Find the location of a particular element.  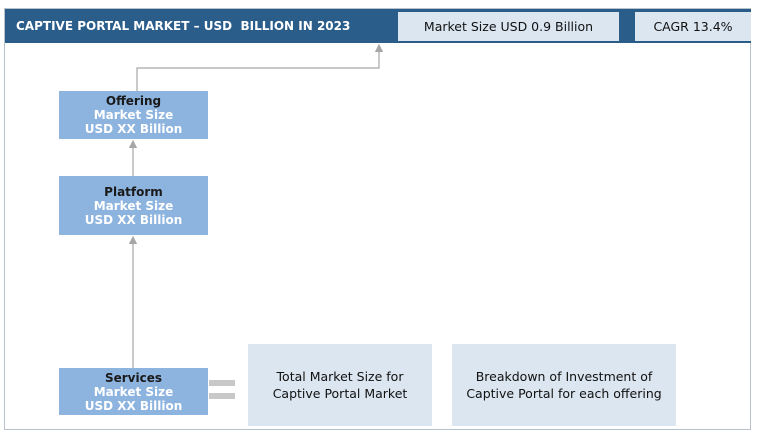

services-box: Services Market Size USD XX Billion is located at coordinates (133, 391).